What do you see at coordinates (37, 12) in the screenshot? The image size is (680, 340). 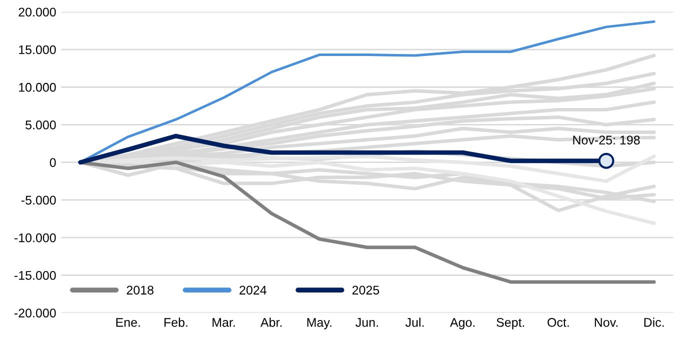 I see `y-tick-label: 20.000` at bounding box center [37, 12].